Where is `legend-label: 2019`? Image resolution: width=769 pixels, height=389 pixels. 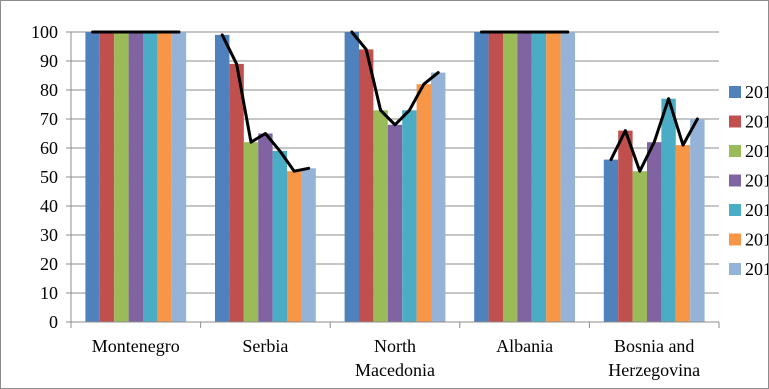 legend-label: 2019 is located at coordinates (756, 269).